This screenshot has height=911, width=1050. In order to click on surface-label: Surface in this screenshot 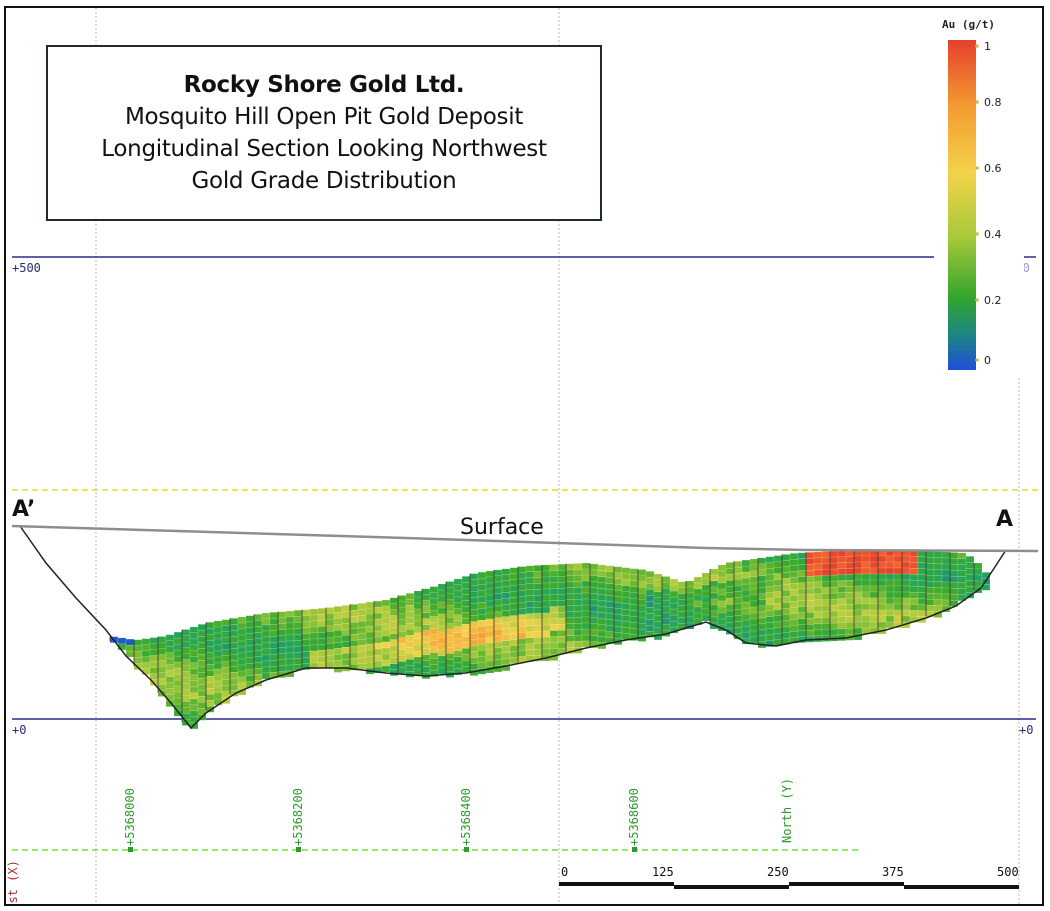, I will do `click(502, 527)`.